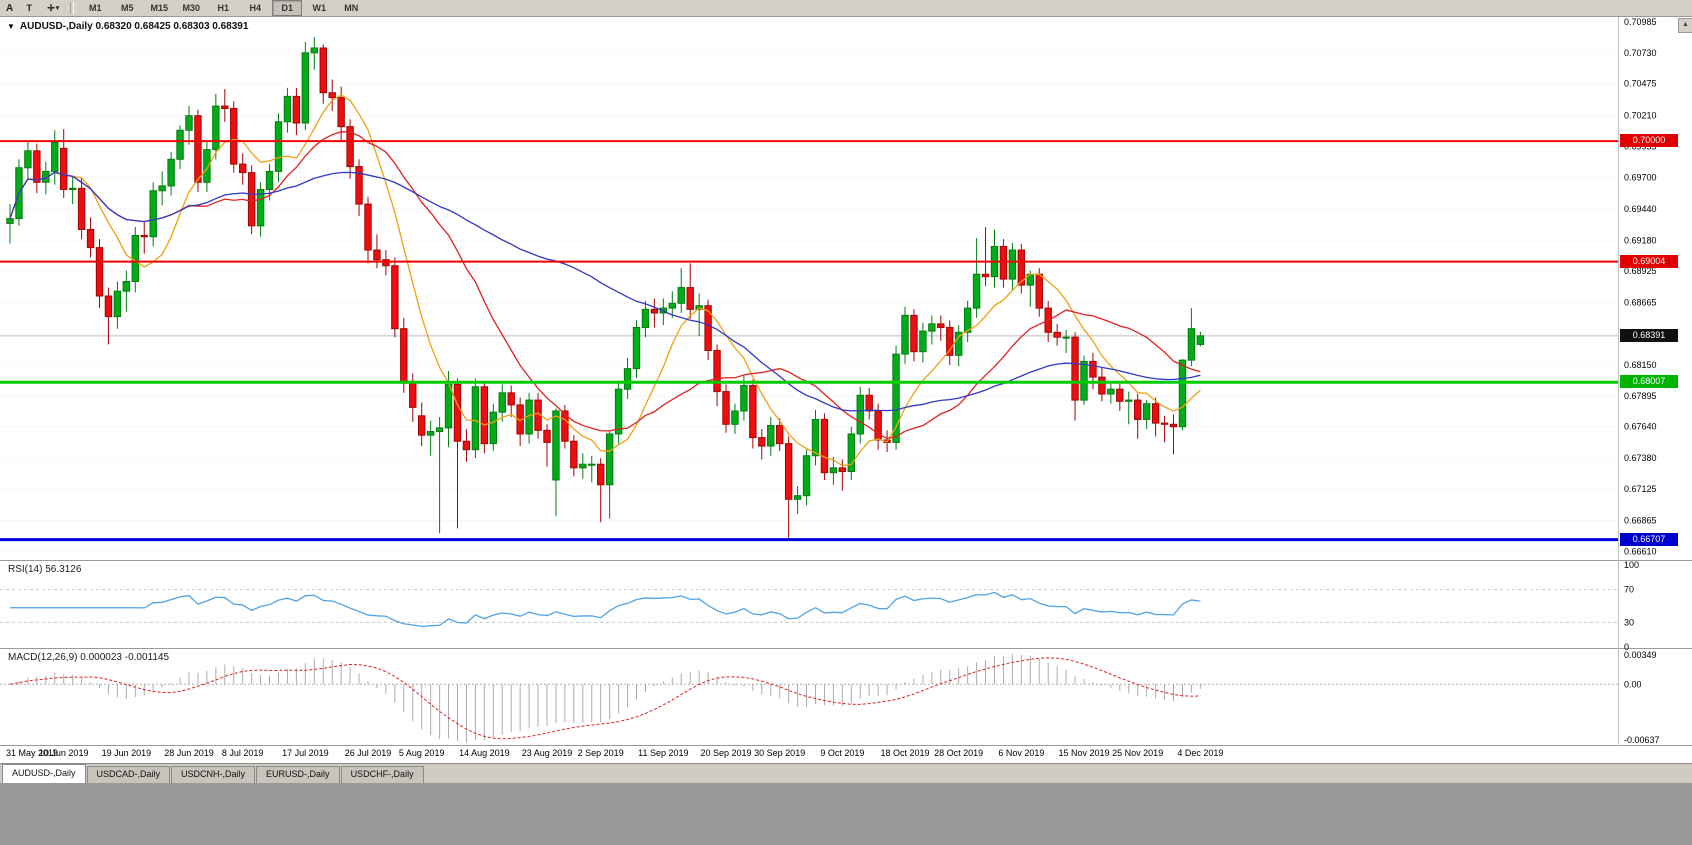 Image resolution: width=1692 pixels, height=845 pixels. I want to click on price-axis-label: 0.67125, so click(1640, 489).